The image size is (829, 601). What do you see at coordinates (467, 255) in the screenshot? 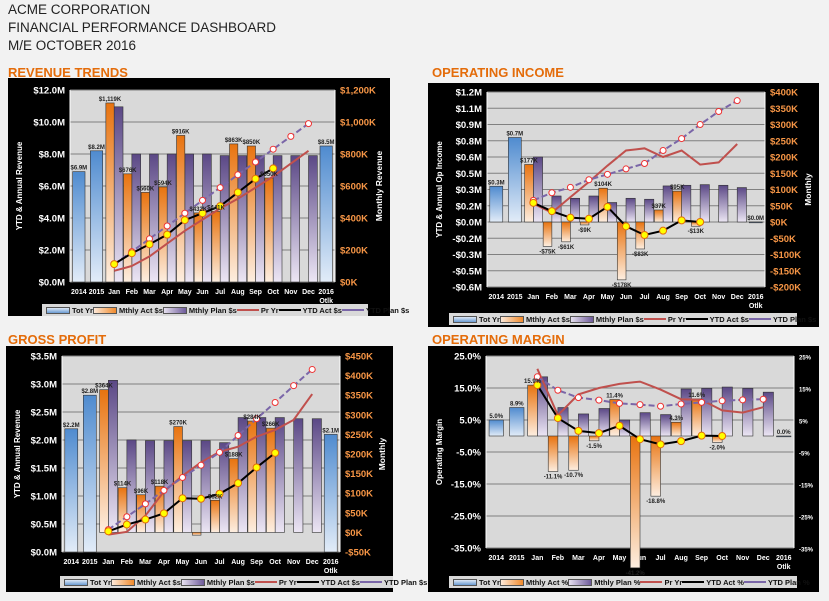
I see `left-tick-label: -$0.3M` at bounding box center [467, 255].